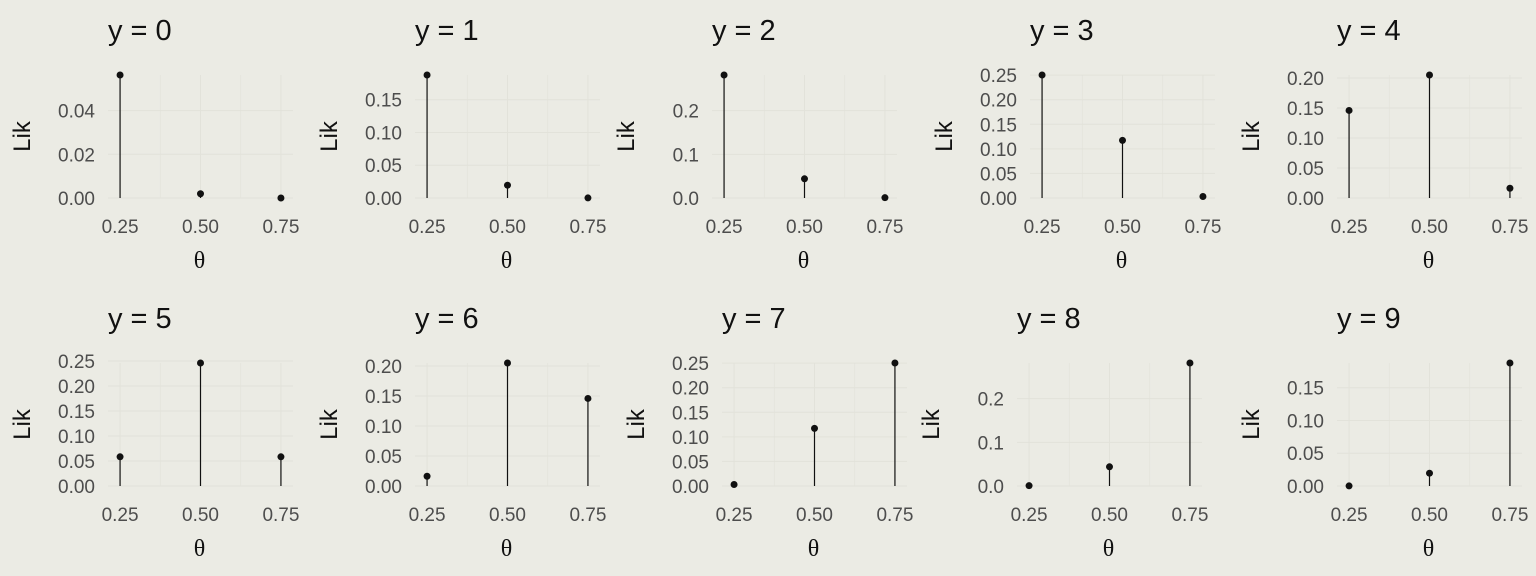  What do you see at coordinates (140, 31) in the screenshot?
I see `panel-title: y = 0` at bounding box center [140, 31].